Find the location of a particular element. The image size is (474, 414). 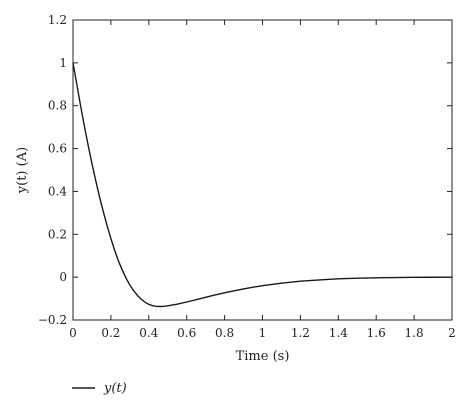

y-tick-label: 0.8 is located at coordinates (57, 106).